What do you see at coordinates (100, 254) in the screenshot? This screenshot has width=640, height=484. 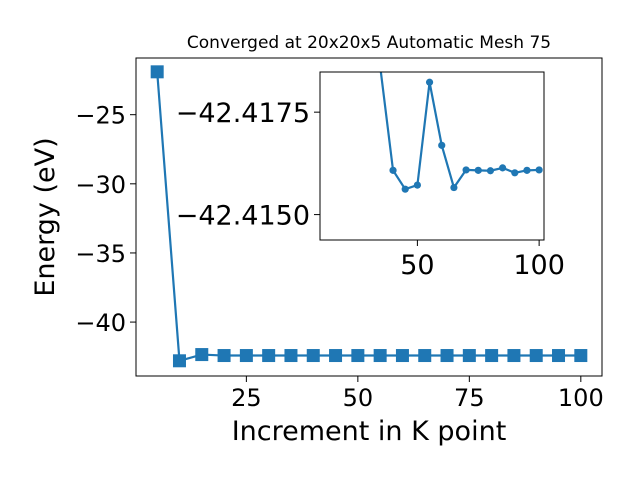 I see `y-tick-label: −35` at bounding box center [100, 254].